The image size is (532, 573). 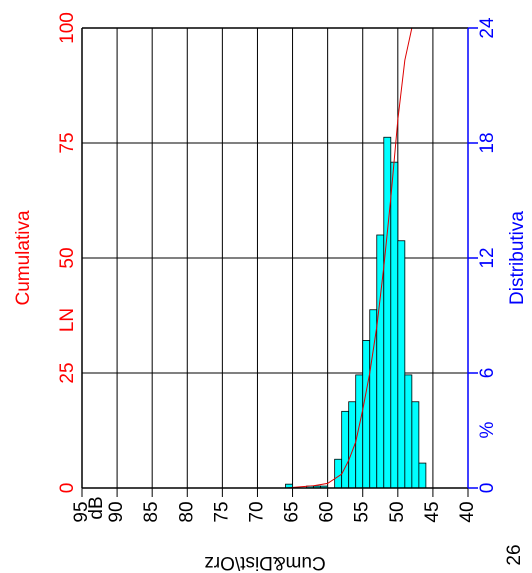 What do you see at coordinates (264, 562) in the screenshot?
I see `footer: Cum&Dist\Orz` at bounding box center [264, 562].